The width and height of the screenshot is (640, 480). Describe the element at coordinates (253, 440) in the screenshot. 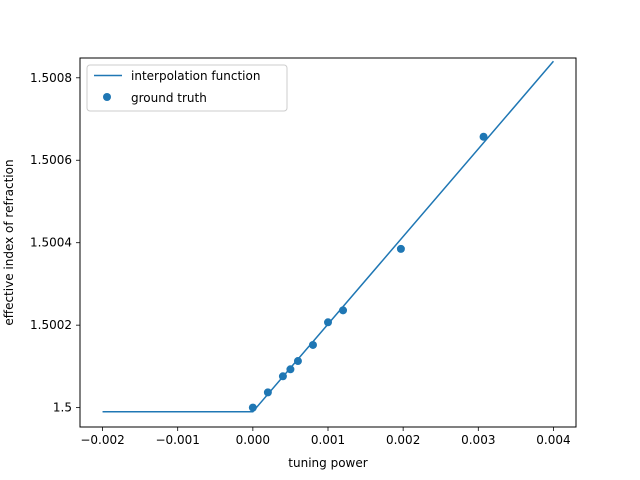

I see `x-tick-label: 0.000` at that location.